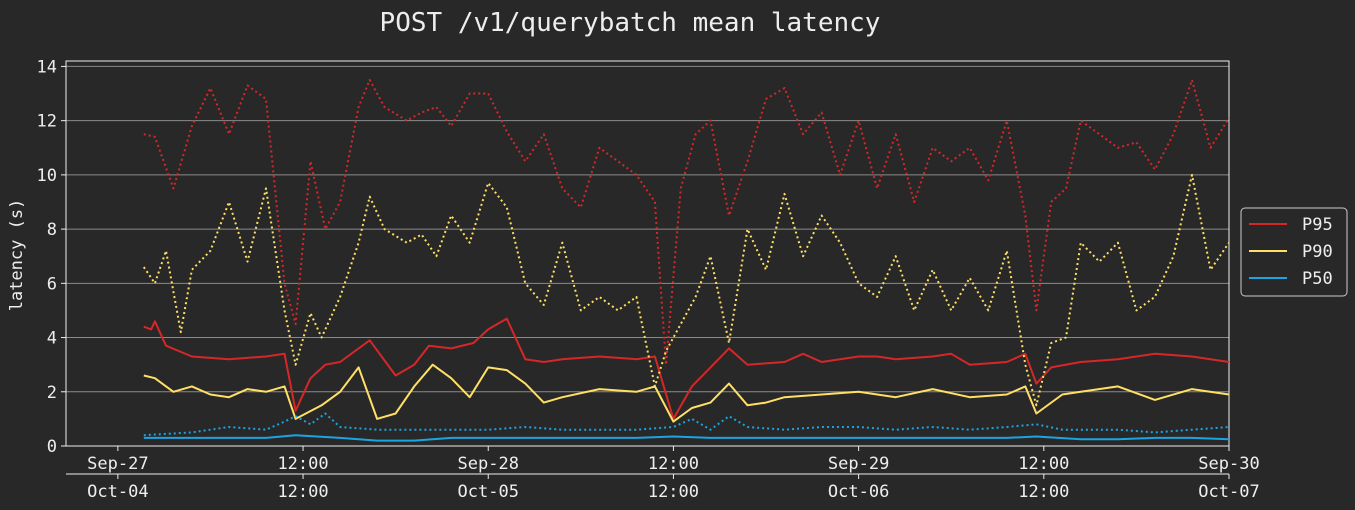  I want to click on y-ticks: 0 2 4 6 8 10 12 14, so click(51, 257).